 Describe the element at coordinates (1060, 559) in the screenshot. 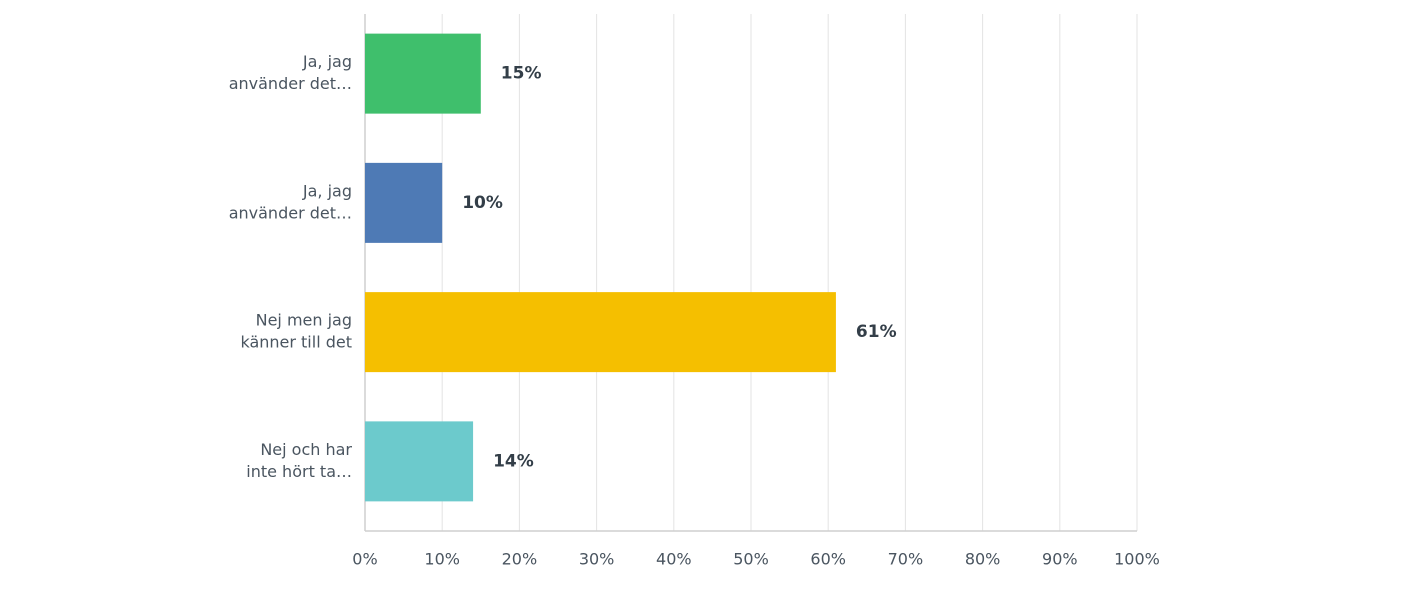

I see `x-tick-label: 90%` at that location.